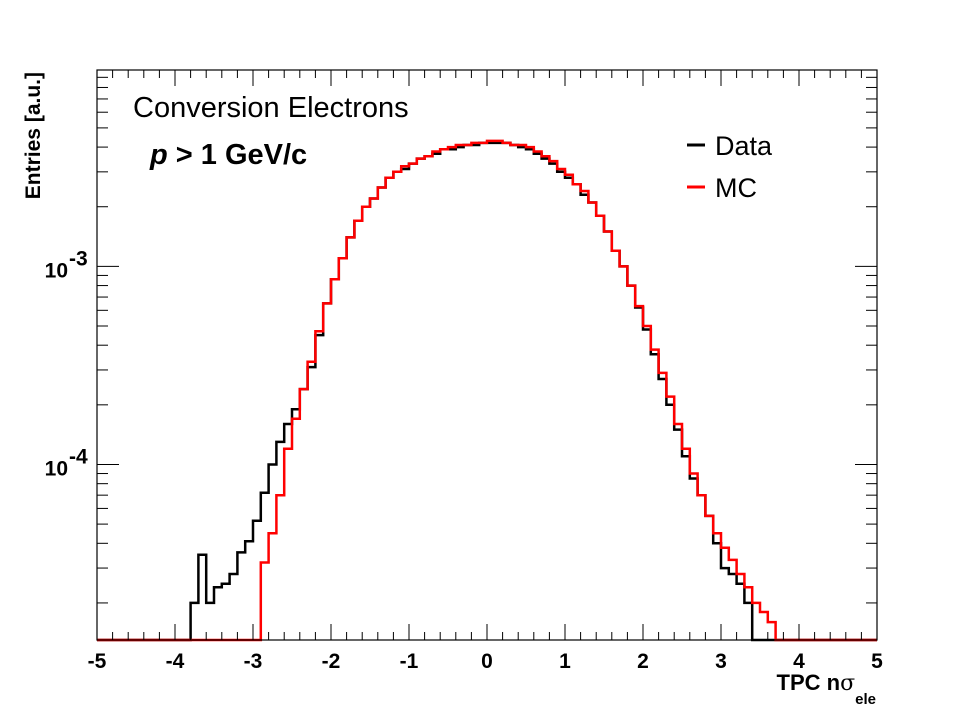  Describe the element at coordinates (877, 661) in the screenshot. I see `x-tick-label: 5` at that location.